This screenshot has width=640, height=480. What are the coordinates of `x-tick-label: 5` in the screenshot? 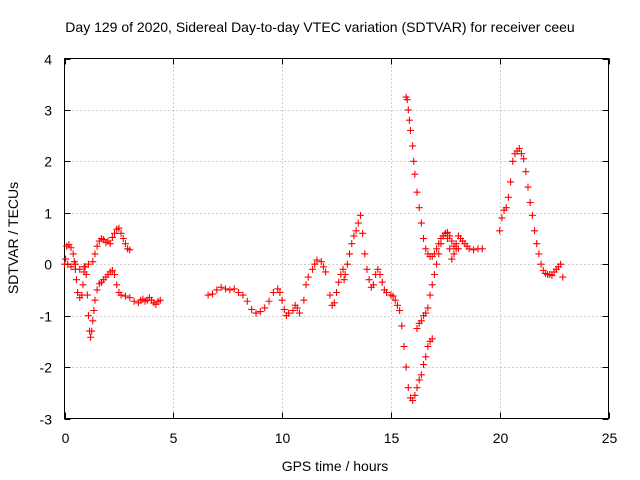 It's located at (174, 438).